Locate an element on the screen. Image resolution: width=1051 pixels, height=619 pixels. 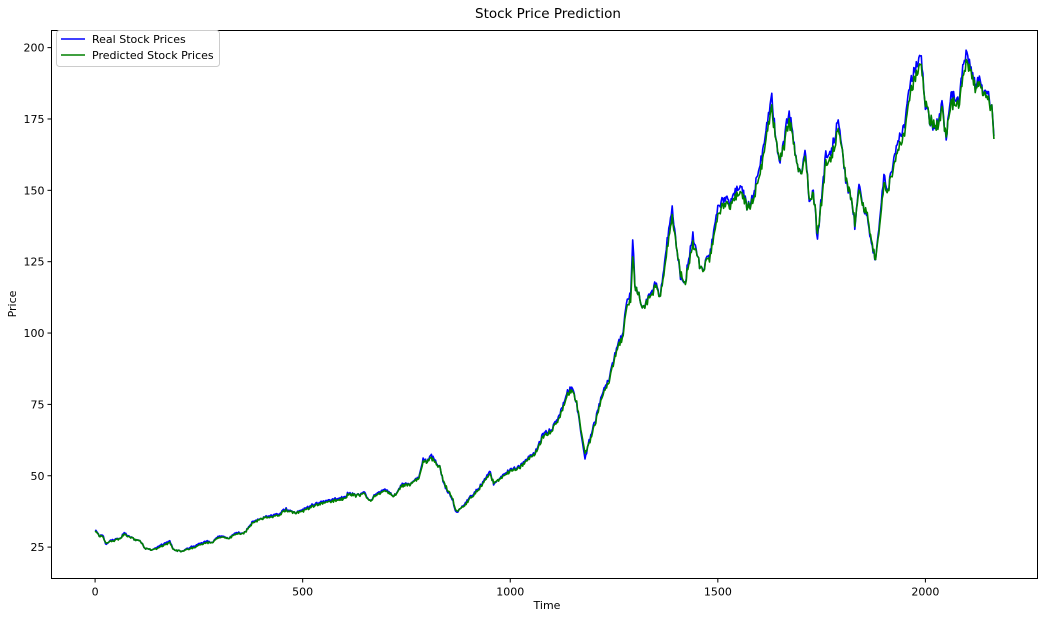
y-tick-label: 50 is located at coordinates (38, 476).